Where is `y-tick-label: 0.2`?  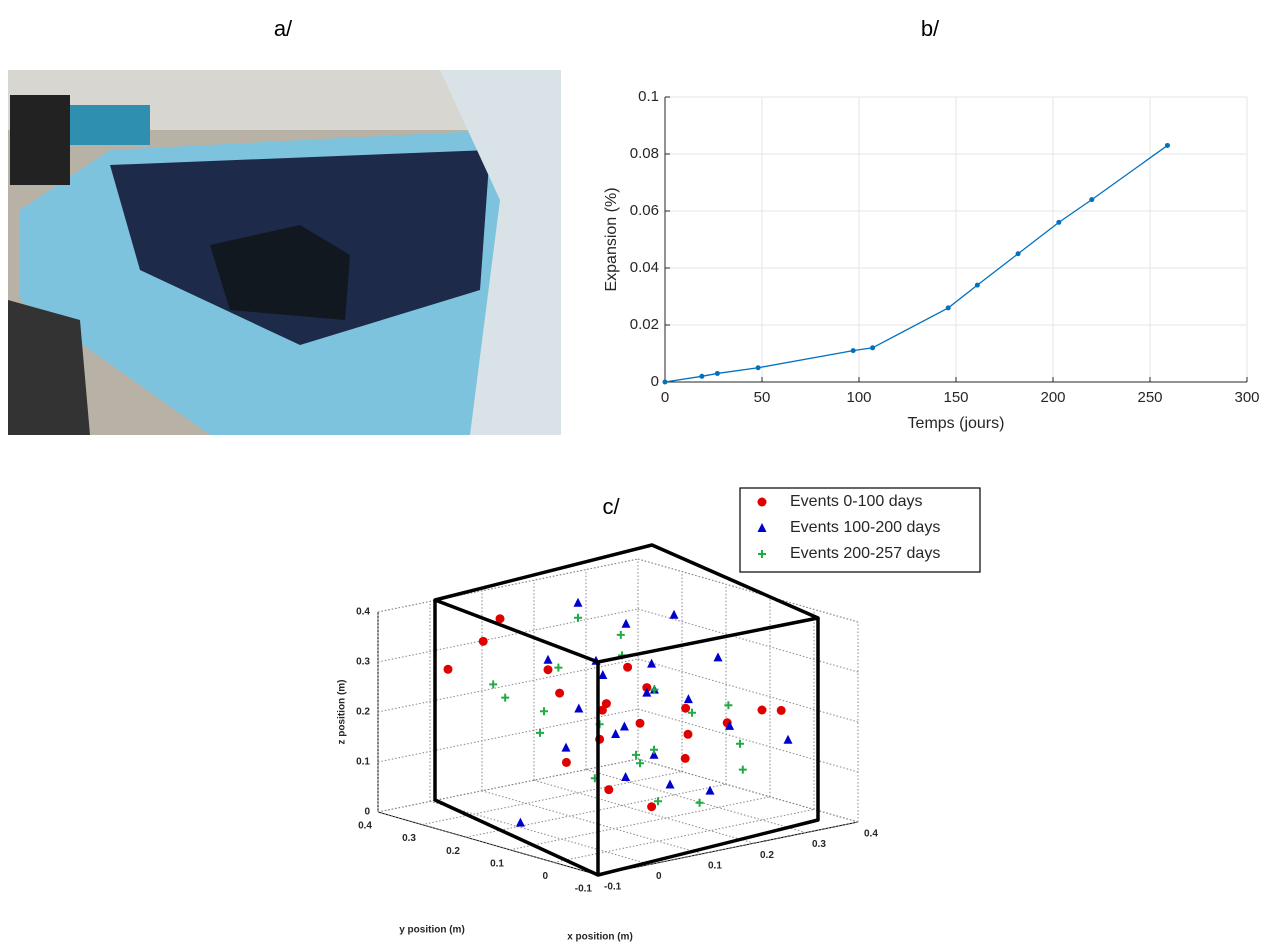
y-tick-label: 0.2 is located at coordinates (453, 851).